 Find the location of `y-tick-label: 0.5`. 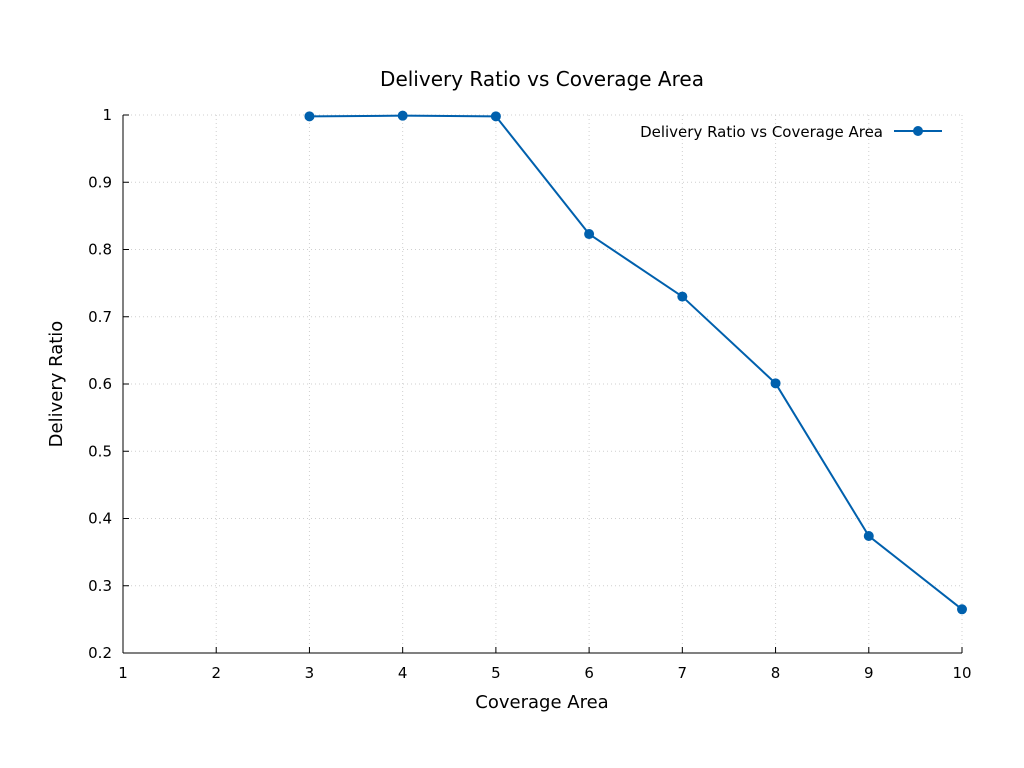

y-tick-label: 0.5 is located at coordinates (100, 451).